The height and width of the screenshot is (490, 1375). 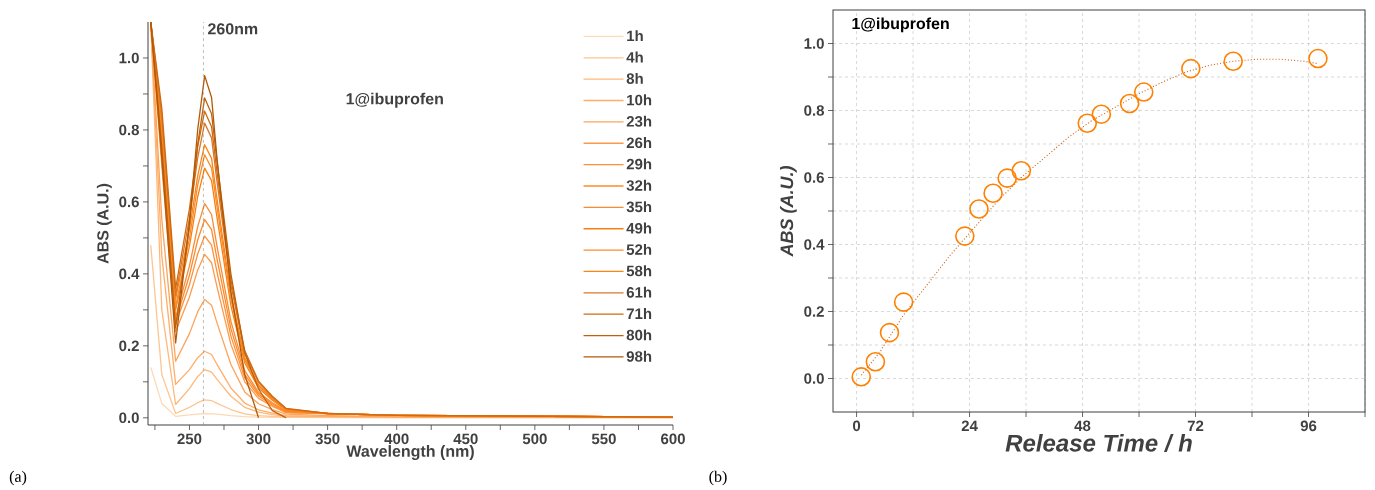 What do you see at coordinates (1098, 443) in the screenshot?
I see `x-axis-title: Release Time / h` at bounding box center [1098, 443].